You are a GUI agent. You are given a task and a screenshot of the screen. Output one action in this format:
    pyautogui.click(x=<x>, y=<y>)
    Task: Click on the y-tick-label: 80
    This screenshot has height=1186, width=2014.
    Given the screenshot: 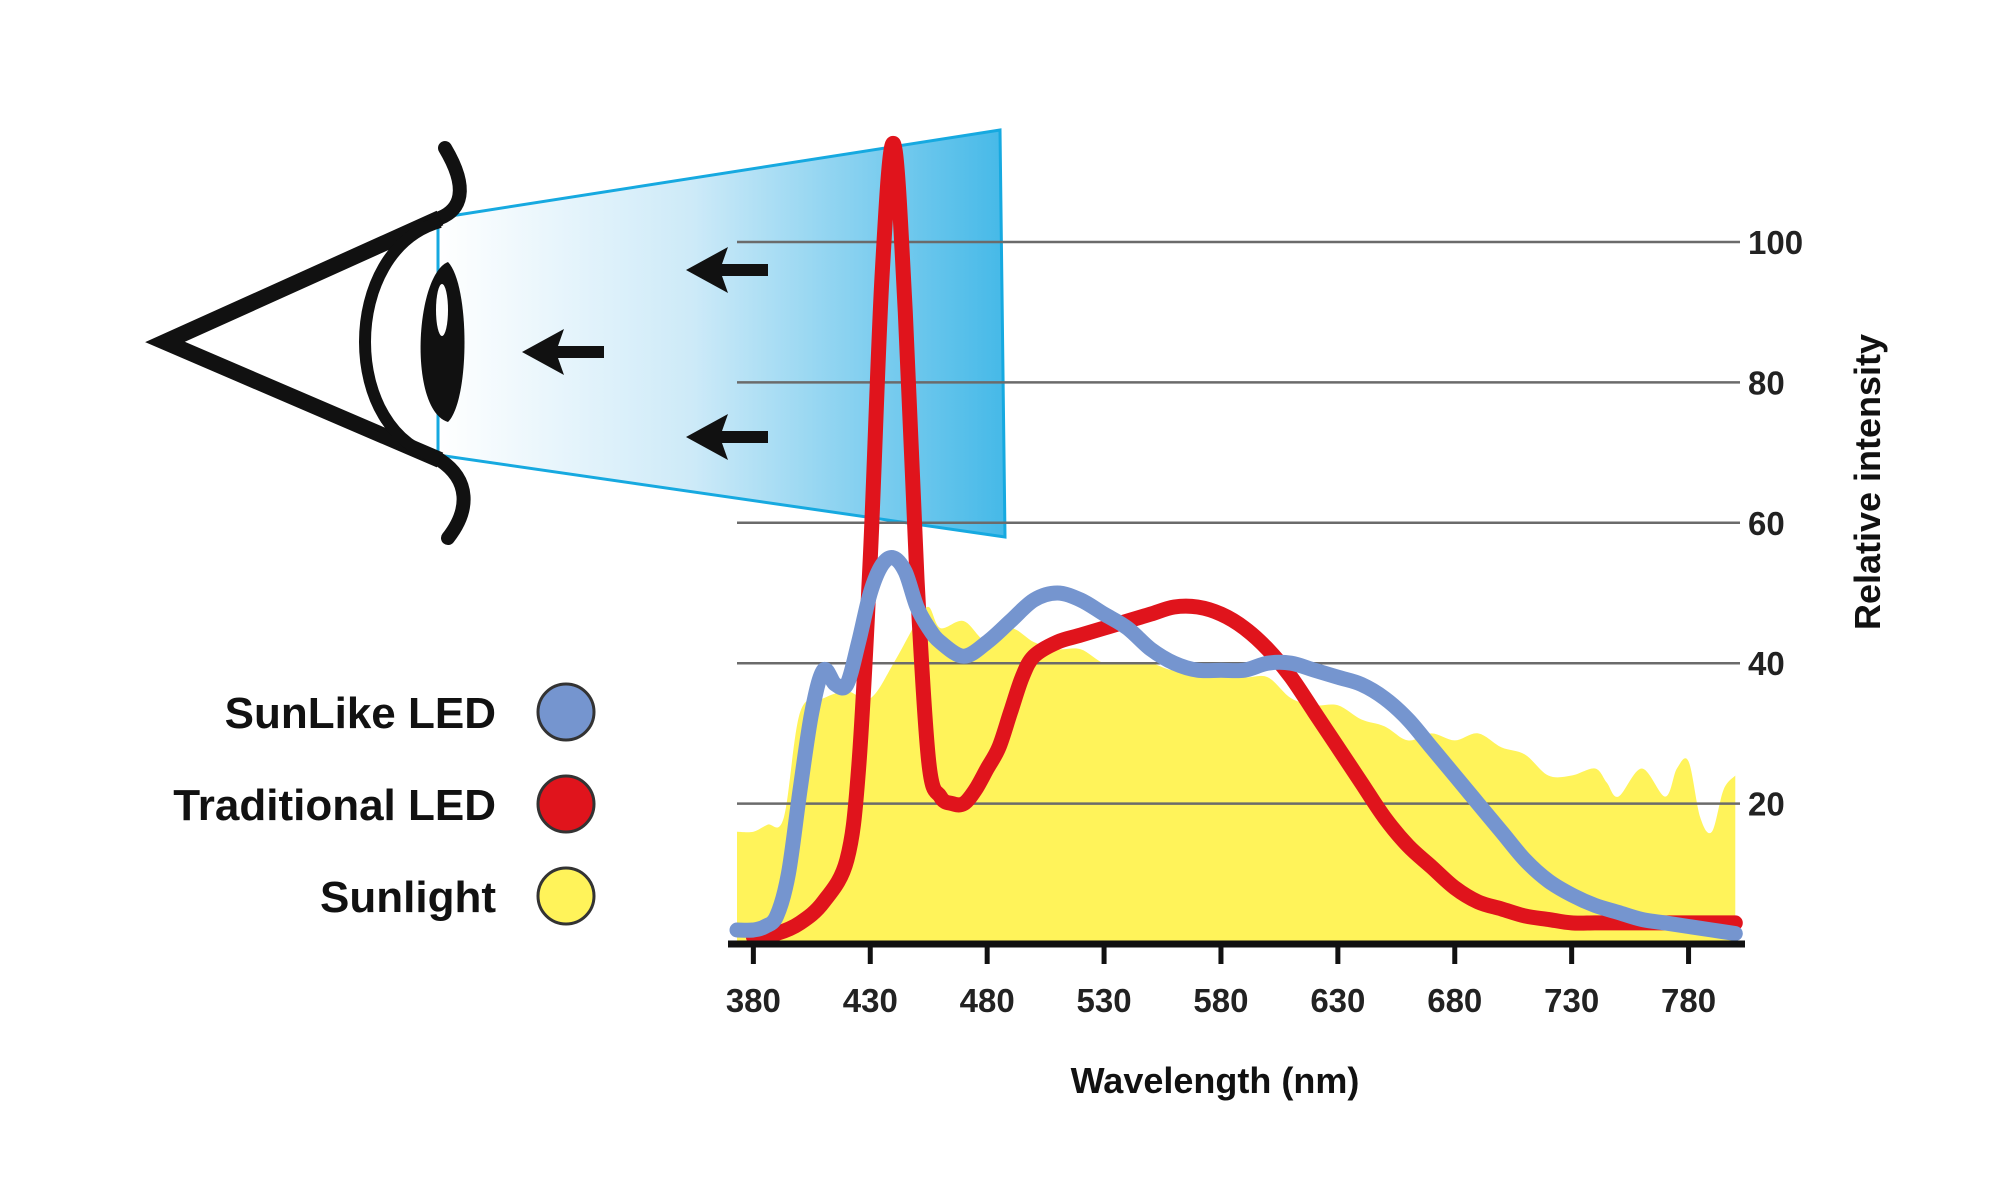 What is the action you would take?
    pyautogui.click(x=1766, y=382)
    